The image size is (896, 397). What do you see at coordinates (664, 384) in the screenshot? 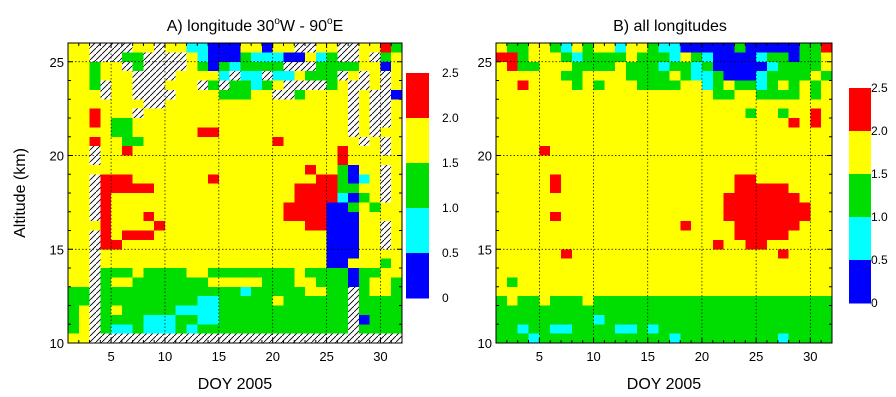
I see `panel-b-xlabel: DOY 2005` at bounding box center [664, 384].